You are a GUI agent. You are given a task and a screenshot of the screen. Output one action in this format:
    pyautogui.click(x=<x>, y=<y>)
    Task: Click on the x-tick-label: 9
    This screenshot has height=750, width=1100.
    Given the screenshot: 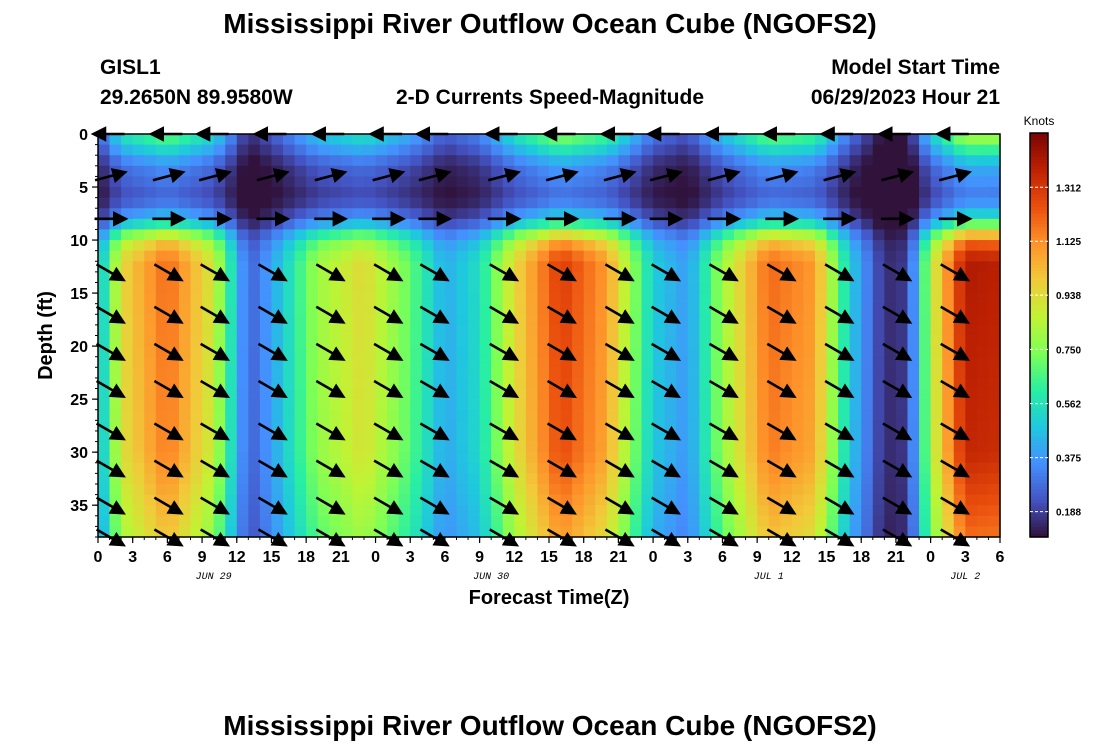 What is the action you would take?
    pyautogui.click(x=202, y=557)
    